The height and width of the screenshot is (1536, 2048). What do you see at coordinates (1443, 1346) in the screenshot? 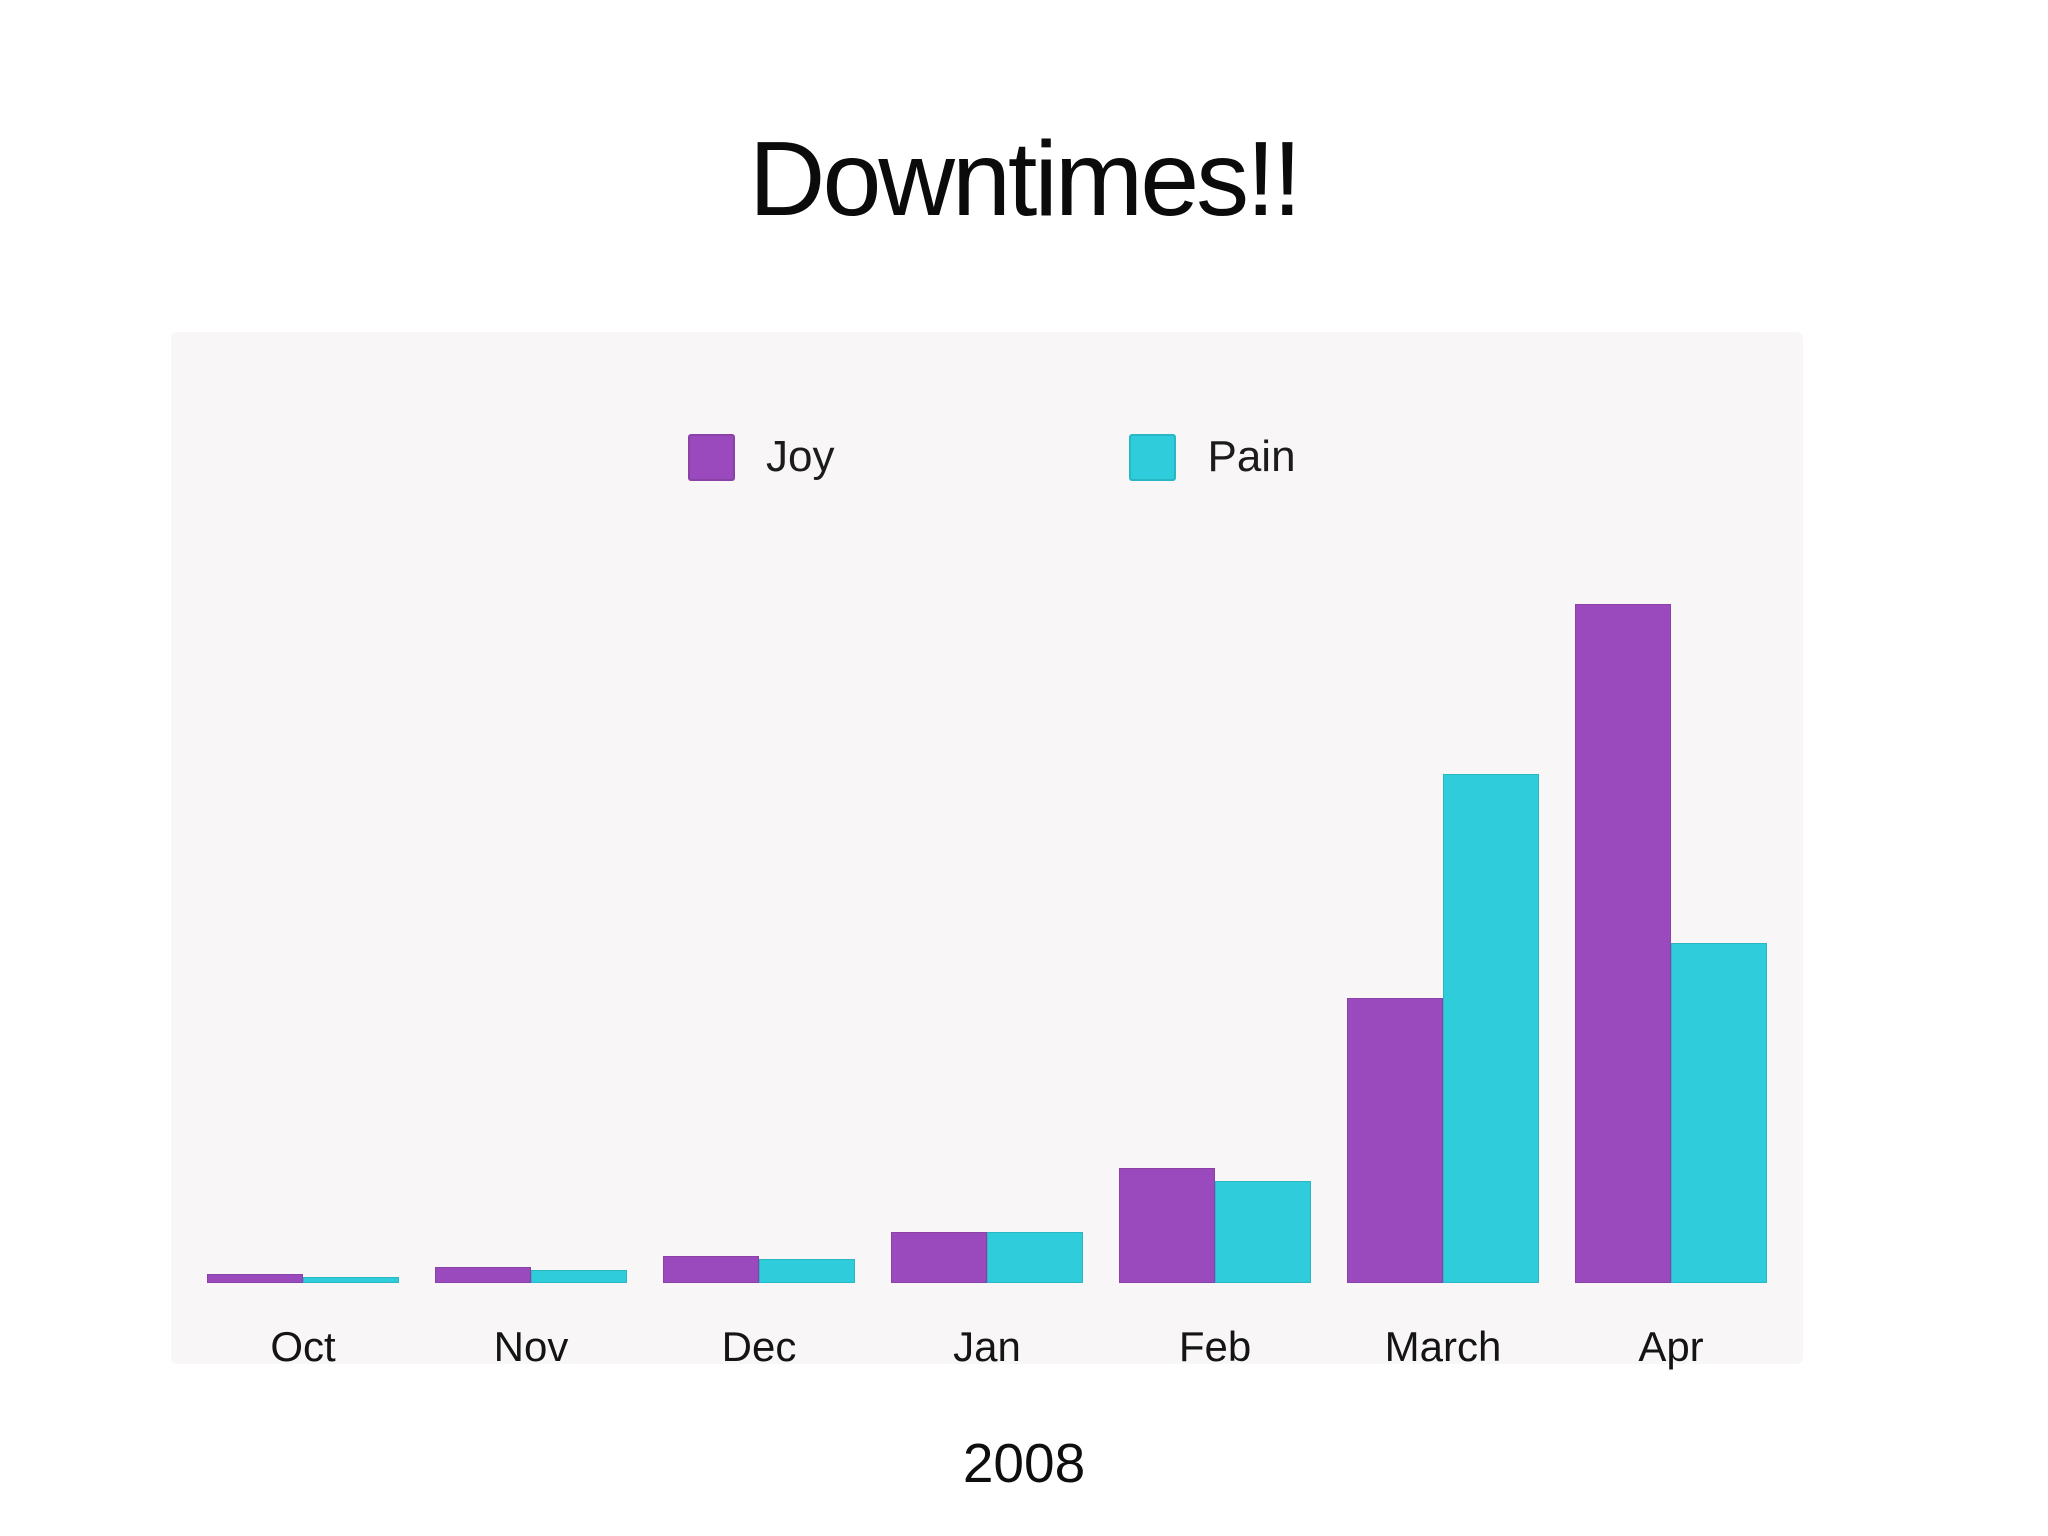
I see `x-axis-label-march: March` at bounding box center [1443, 1346].